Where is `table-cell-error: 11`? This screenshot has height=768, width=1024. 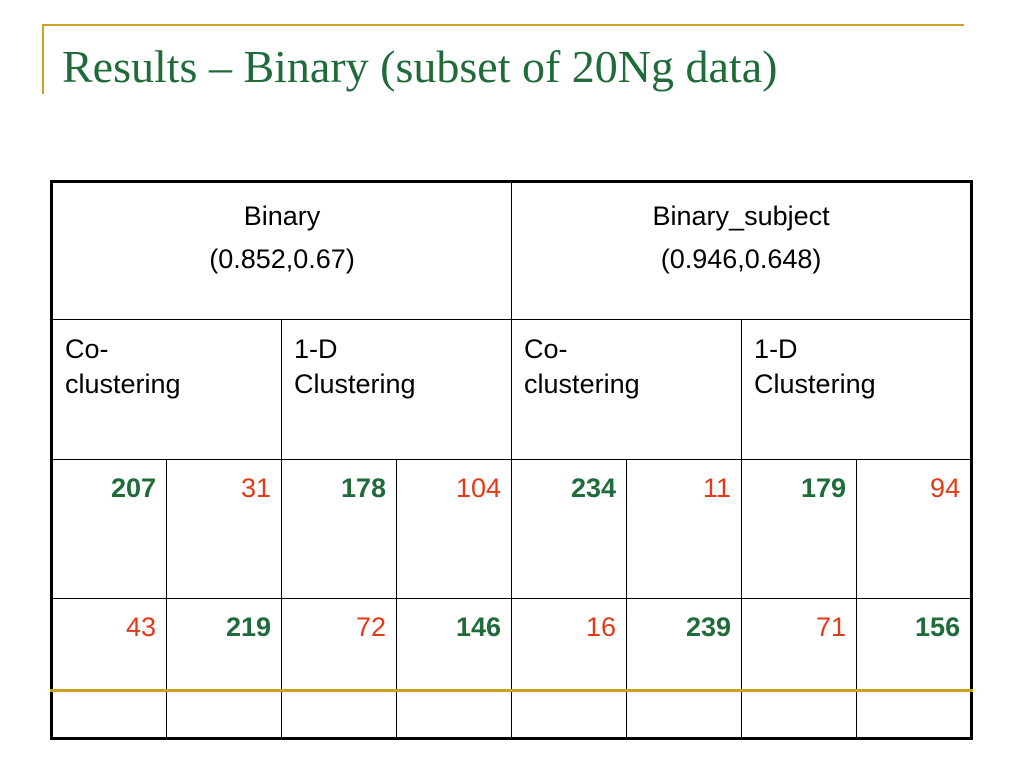
table-cell-error: 11 is located at coordinates (684, 529).